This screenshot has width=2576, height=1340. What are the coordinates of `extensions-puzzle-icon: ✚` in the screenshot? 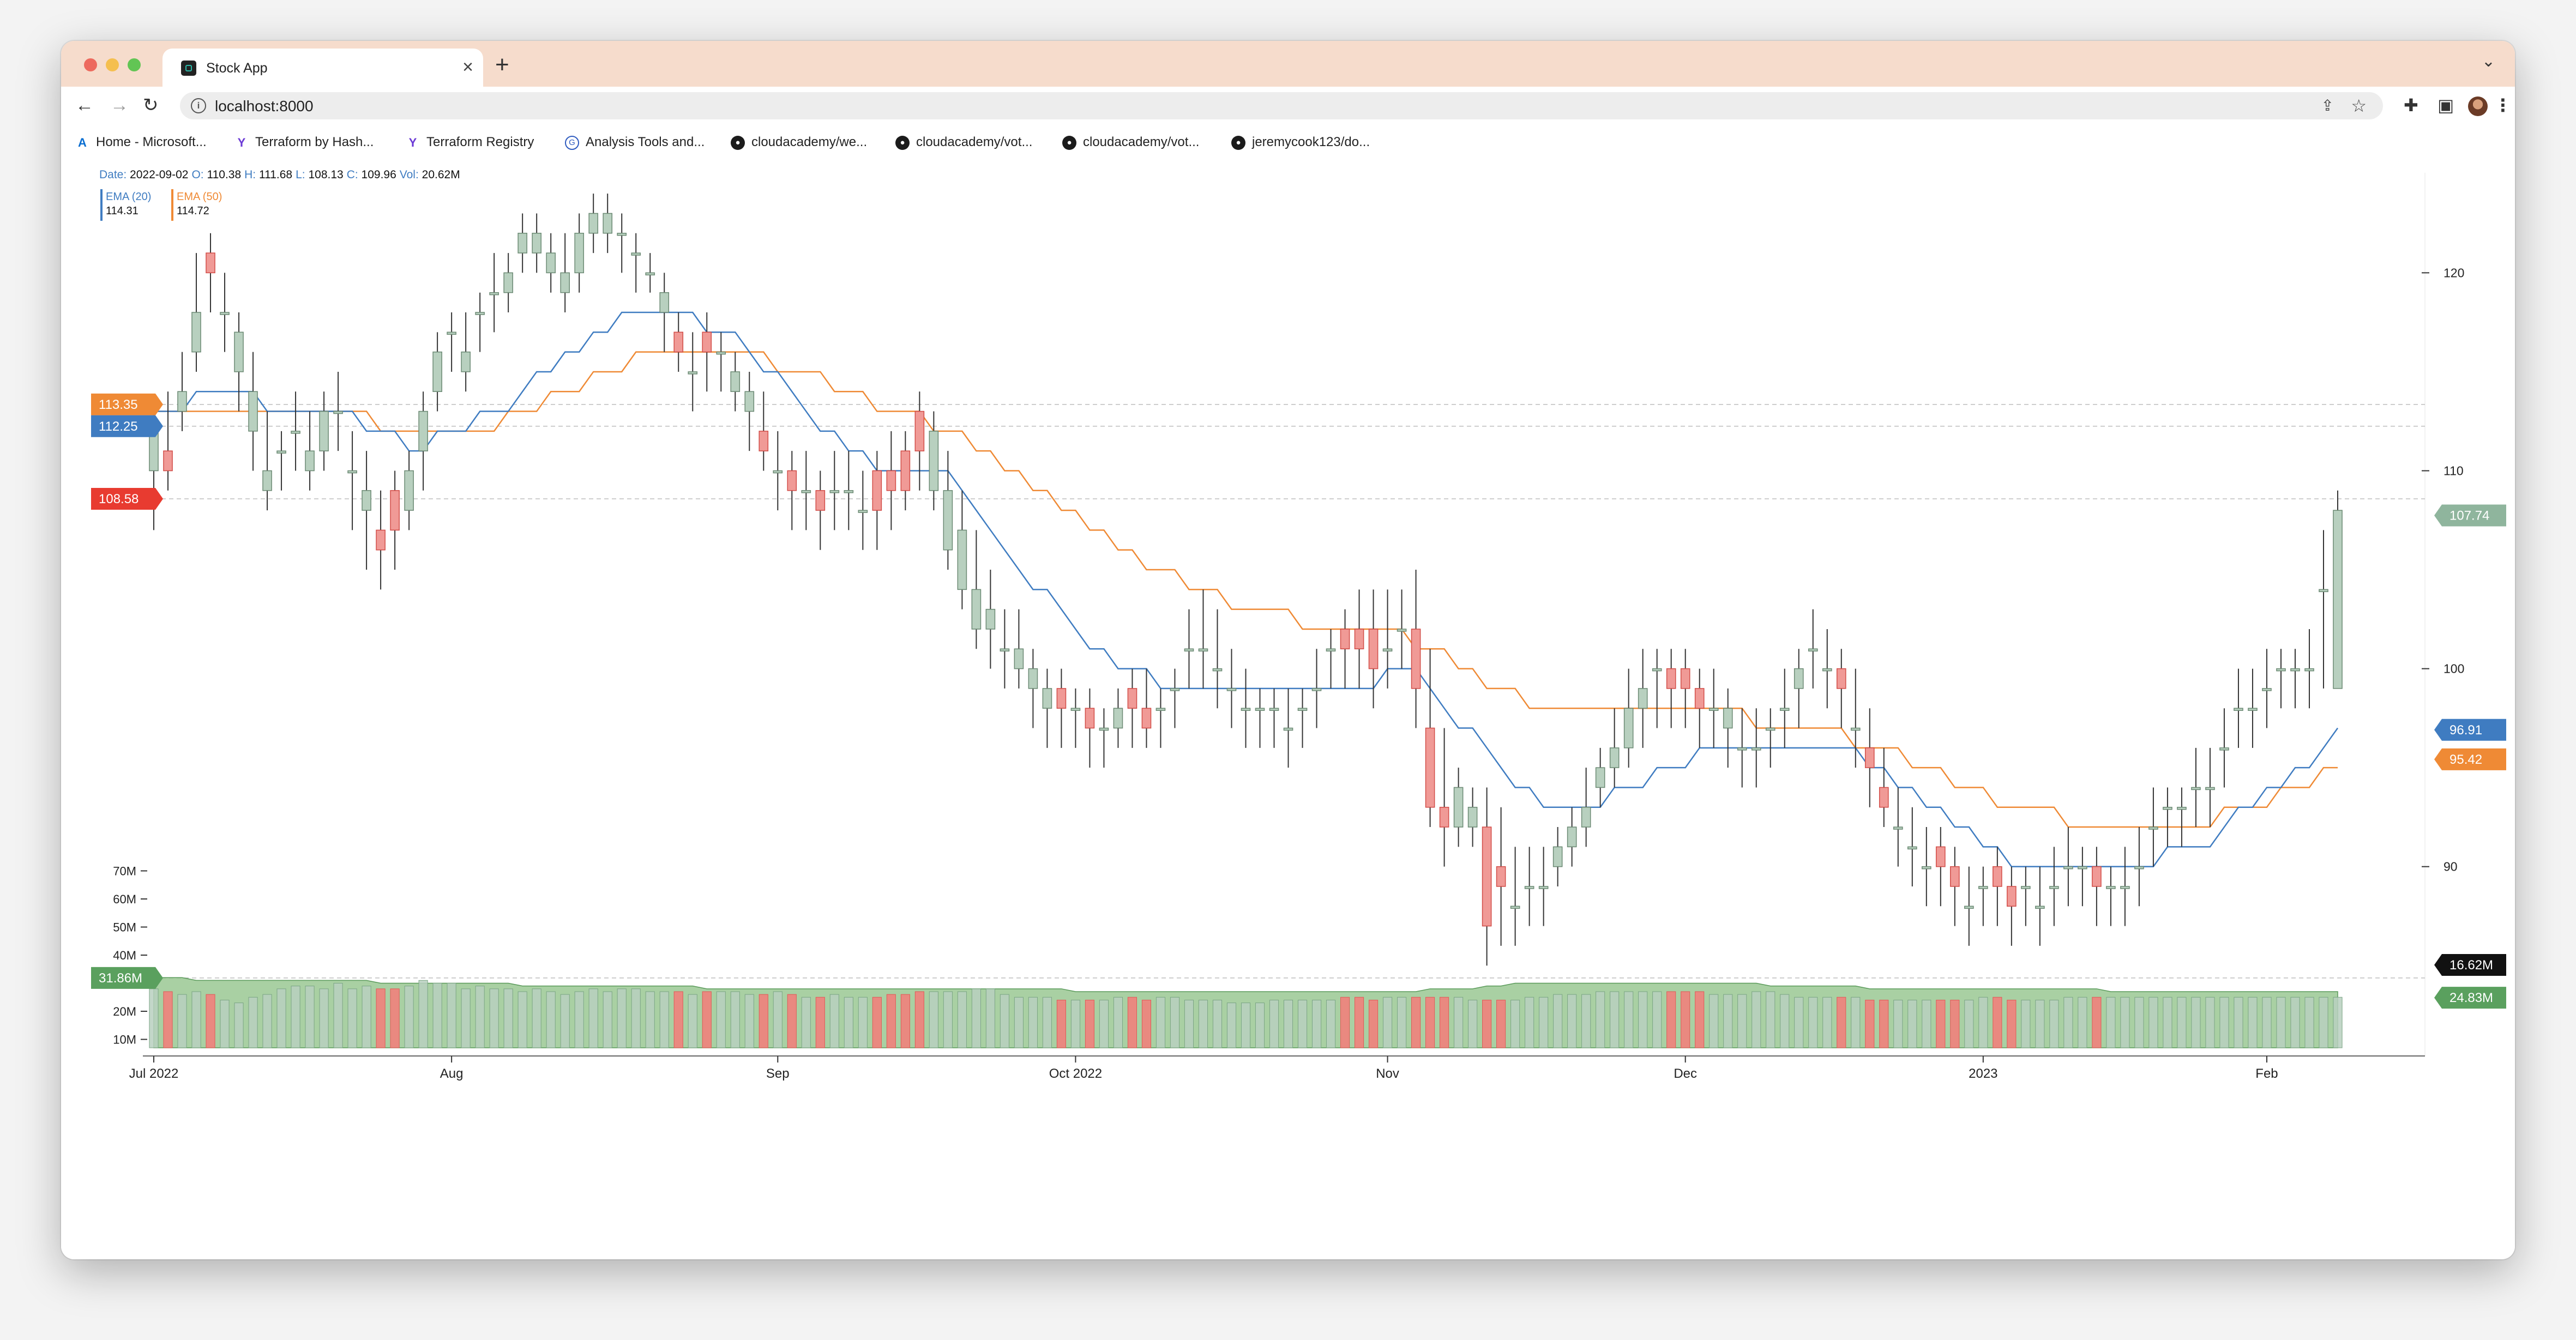 It's located at (2411, 105).